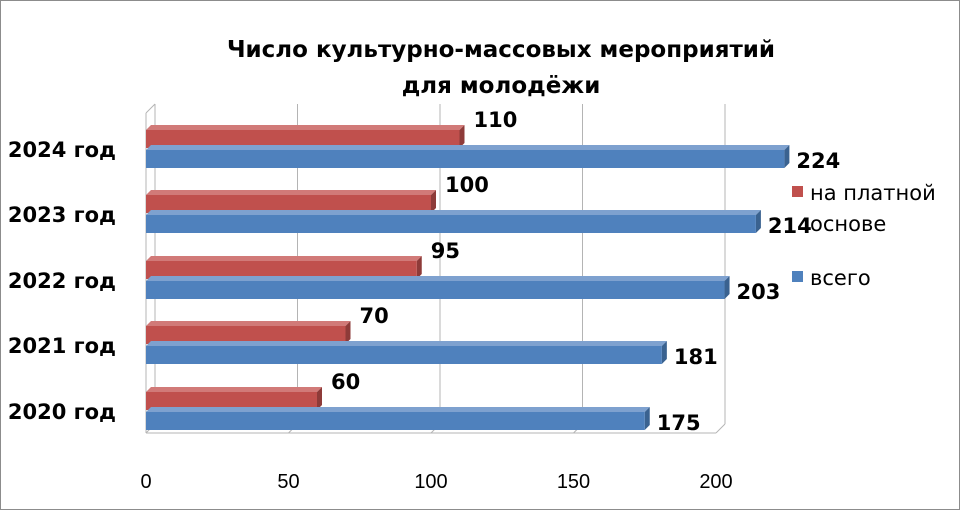 The image size is (960, 510). I want to click on data-label-total: 175, so click(679, 423).